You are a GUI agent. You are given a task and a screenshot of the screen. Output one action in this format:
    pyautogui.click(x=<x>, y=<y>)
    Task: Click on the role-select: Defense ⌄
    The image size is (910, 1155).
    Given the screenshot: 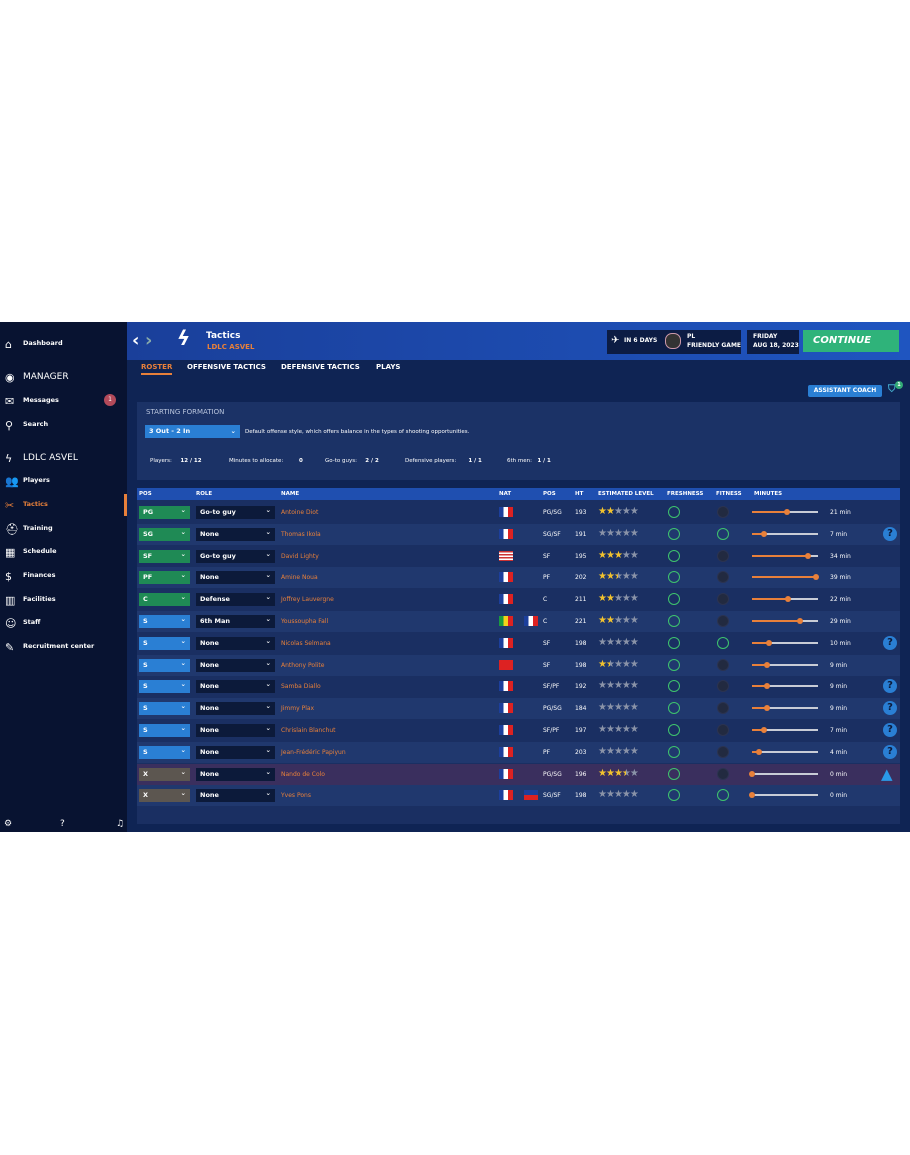 What is the action you would take?
    pyautogui.click(x=235, y=600)
    